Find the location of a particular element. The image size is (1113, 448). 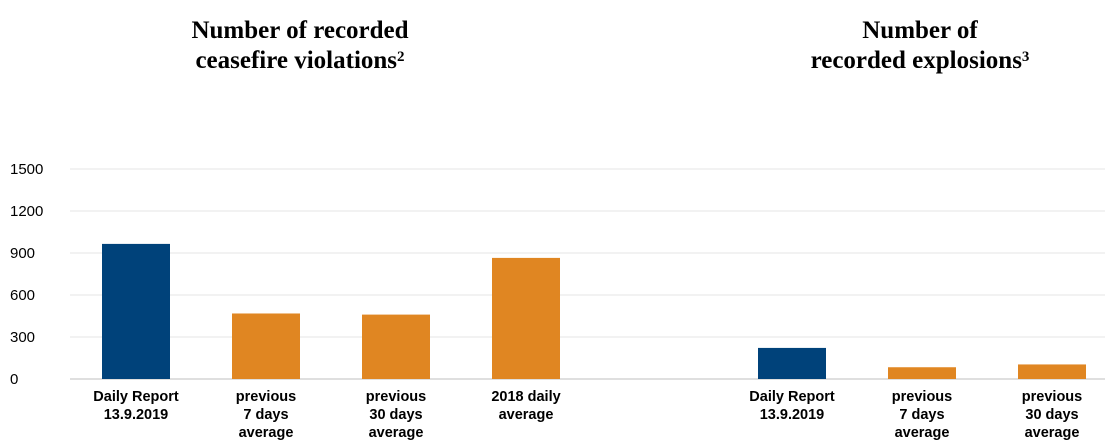

footnote-marker: 3 is located at coordinates (1025, 57).